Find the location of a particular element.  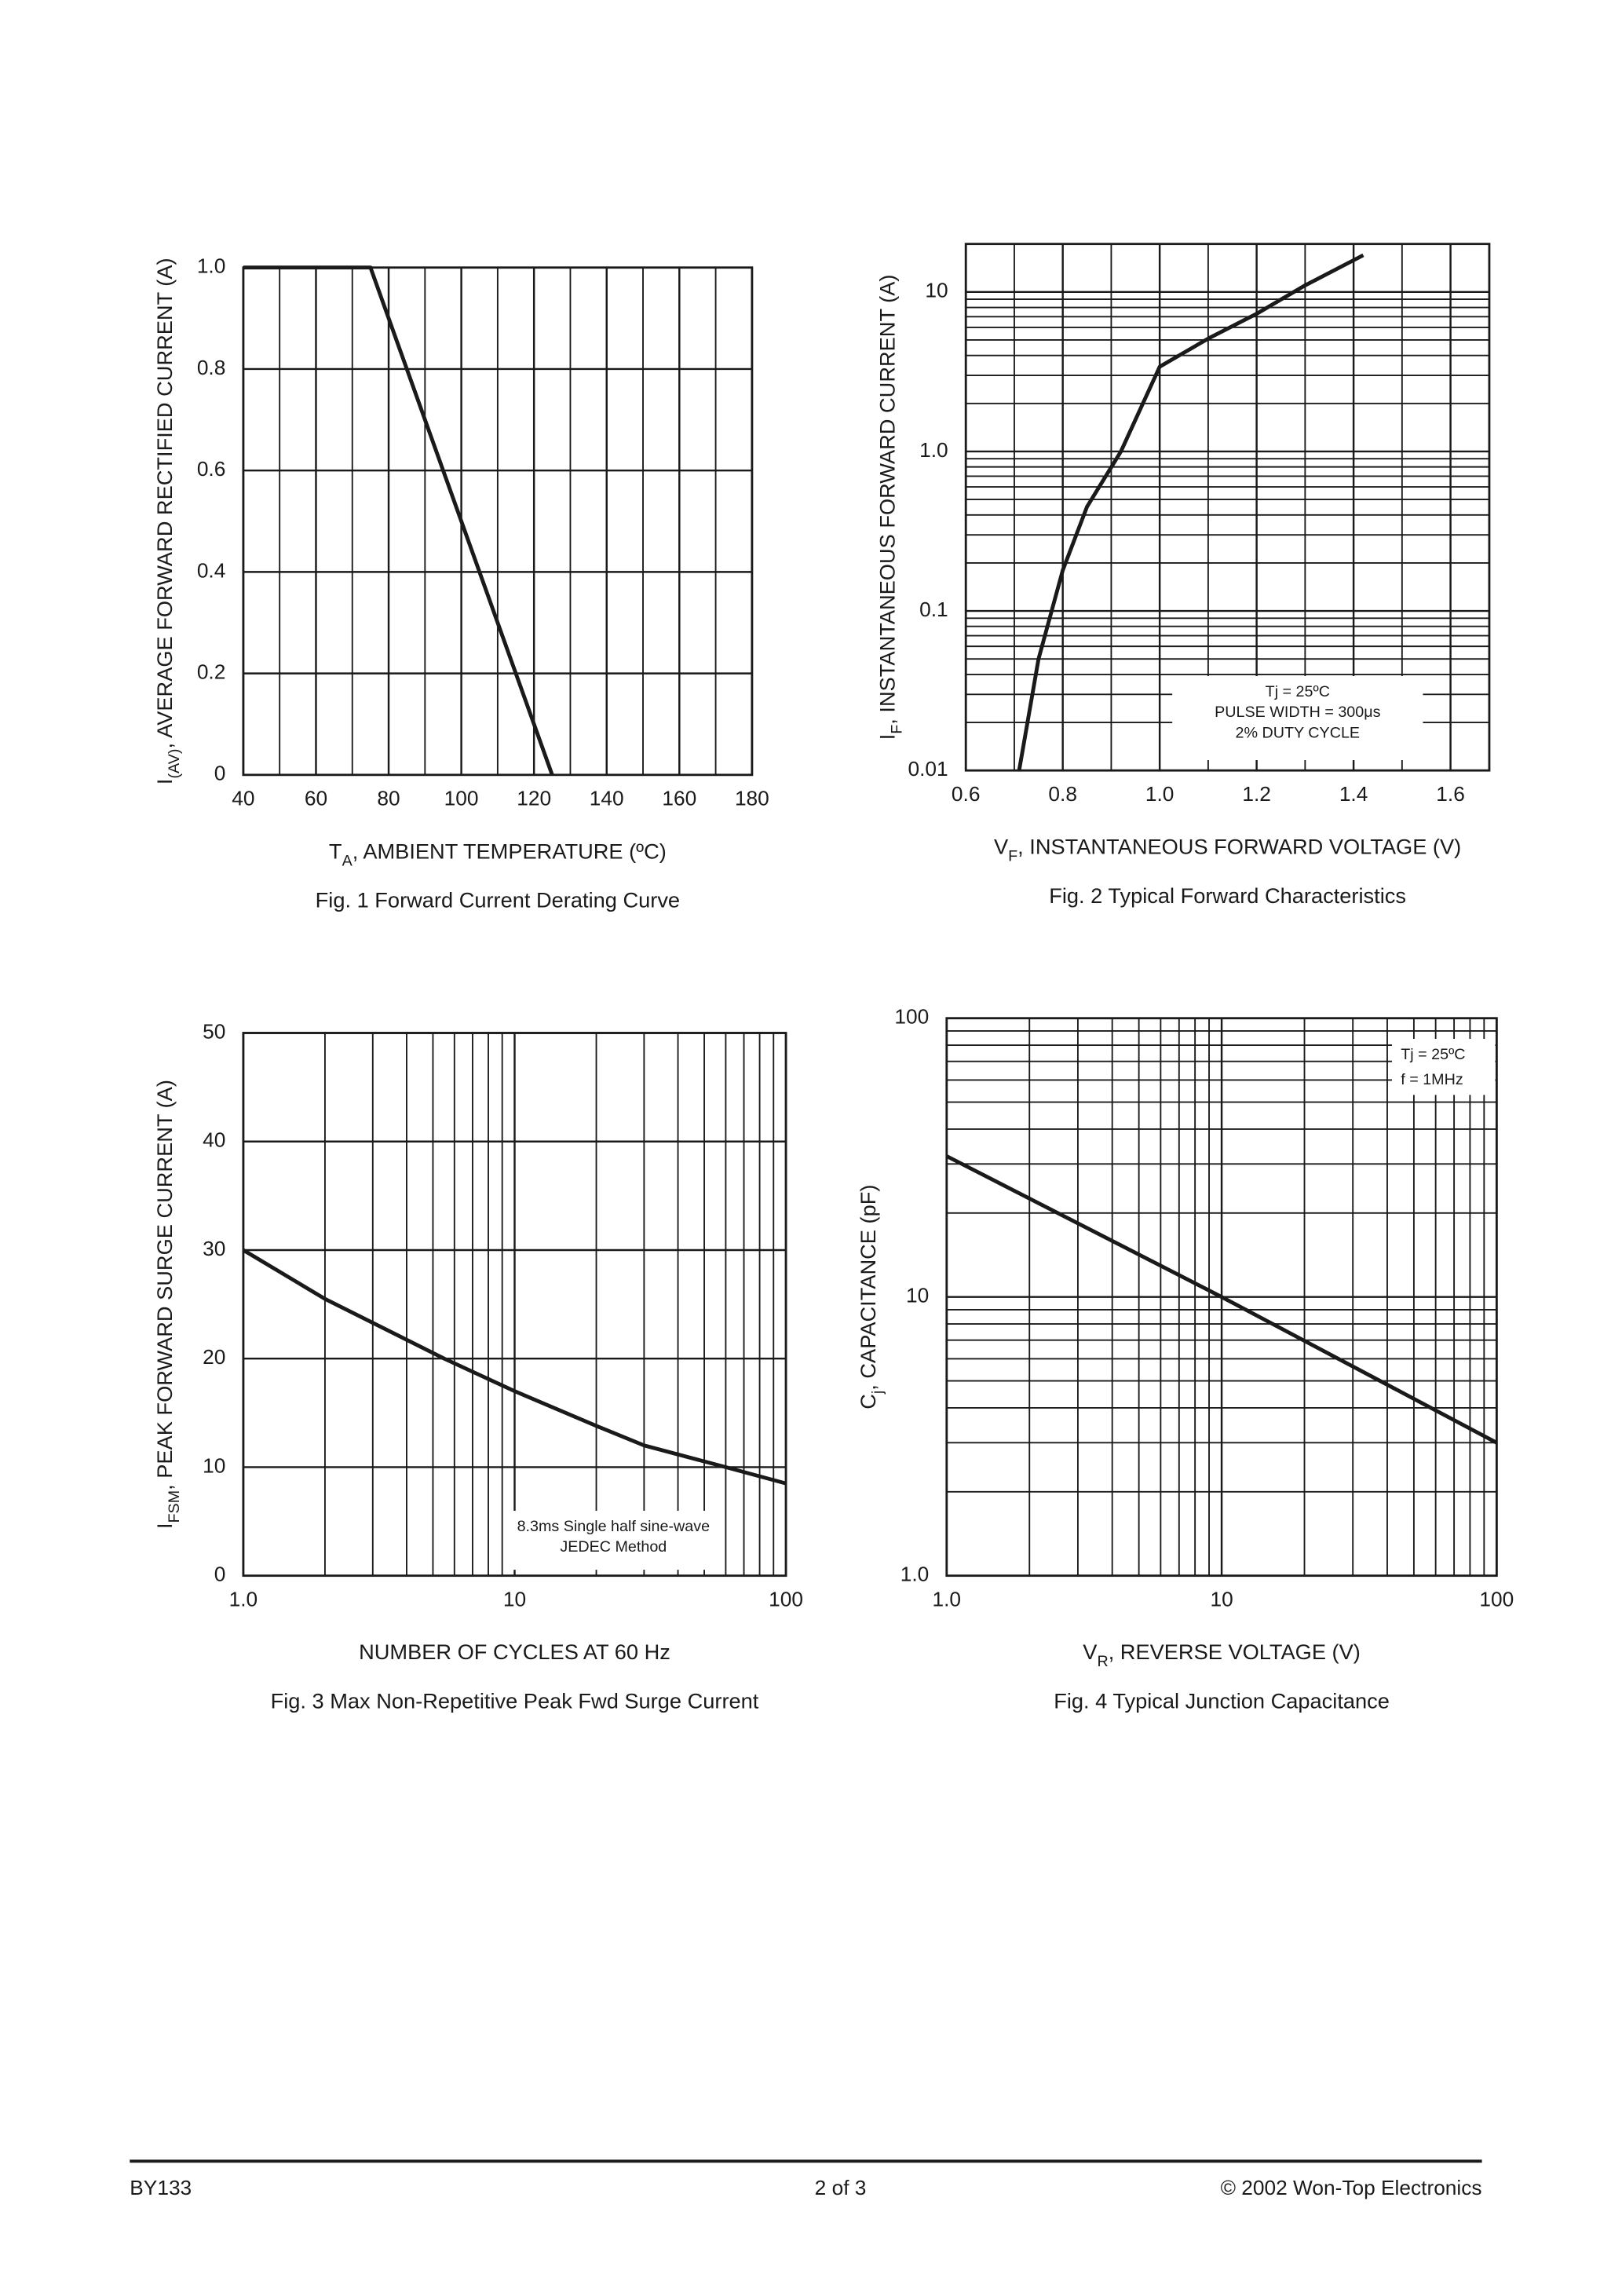

x-tick-label: 0.6 is located at coordinates (966, 794).